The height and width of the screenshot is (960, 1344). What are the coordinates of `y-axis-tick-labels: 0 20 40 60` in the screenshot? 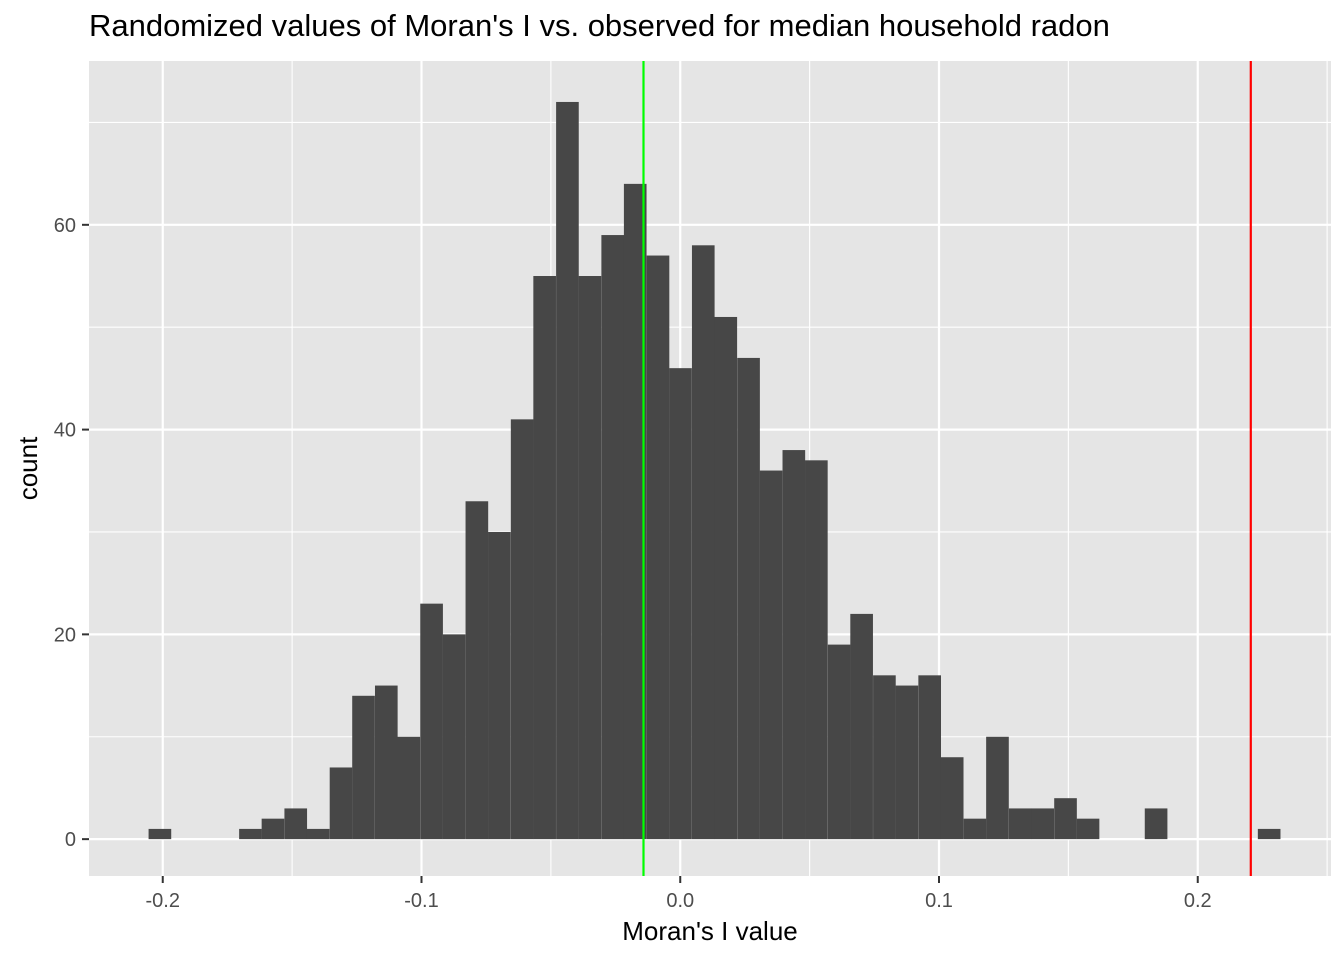 It's located at (65, 533).